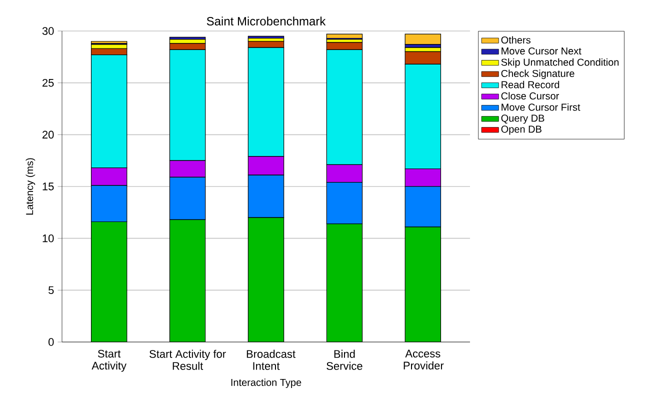 The image size is (658, 400). I want to click on legend-label: Check Signature, so click(537, 74).